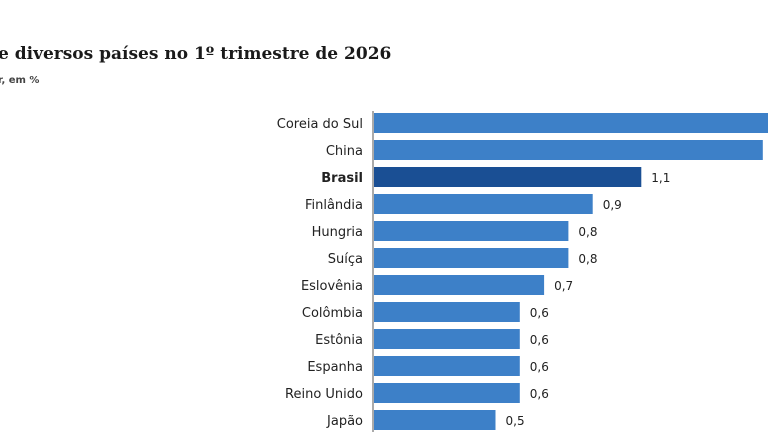  I want to click on category-label: Suíça, so click(345, 259).